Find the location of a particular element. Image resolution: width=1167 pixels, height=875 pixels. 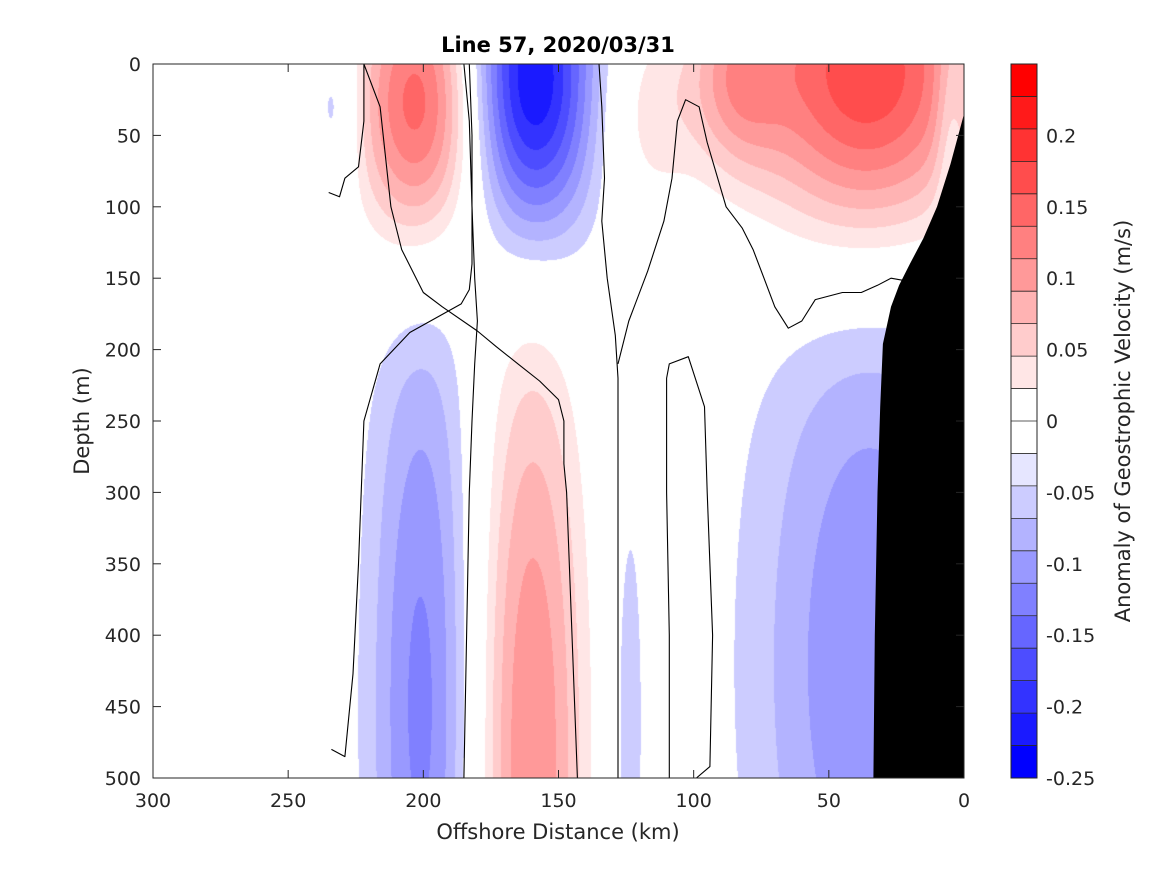

bathymetry-mask is located at coordinates (918, 446).